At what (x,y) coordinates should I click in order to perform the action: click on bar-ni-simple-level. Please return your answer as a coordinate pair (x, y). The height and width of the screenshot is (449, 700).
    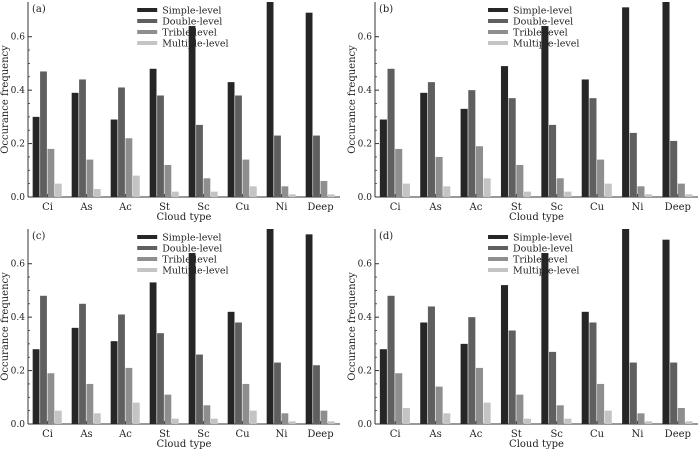
    Looking at the image, I should click on (270, 326).